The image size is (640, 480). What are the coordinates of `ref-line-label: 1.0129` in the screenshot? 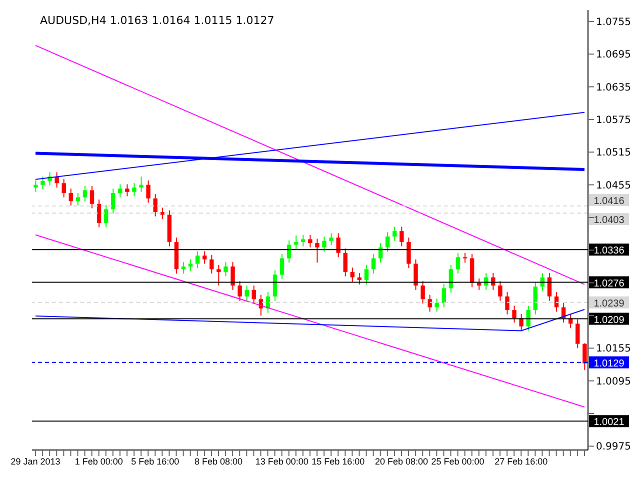 It's located at (609, 364).